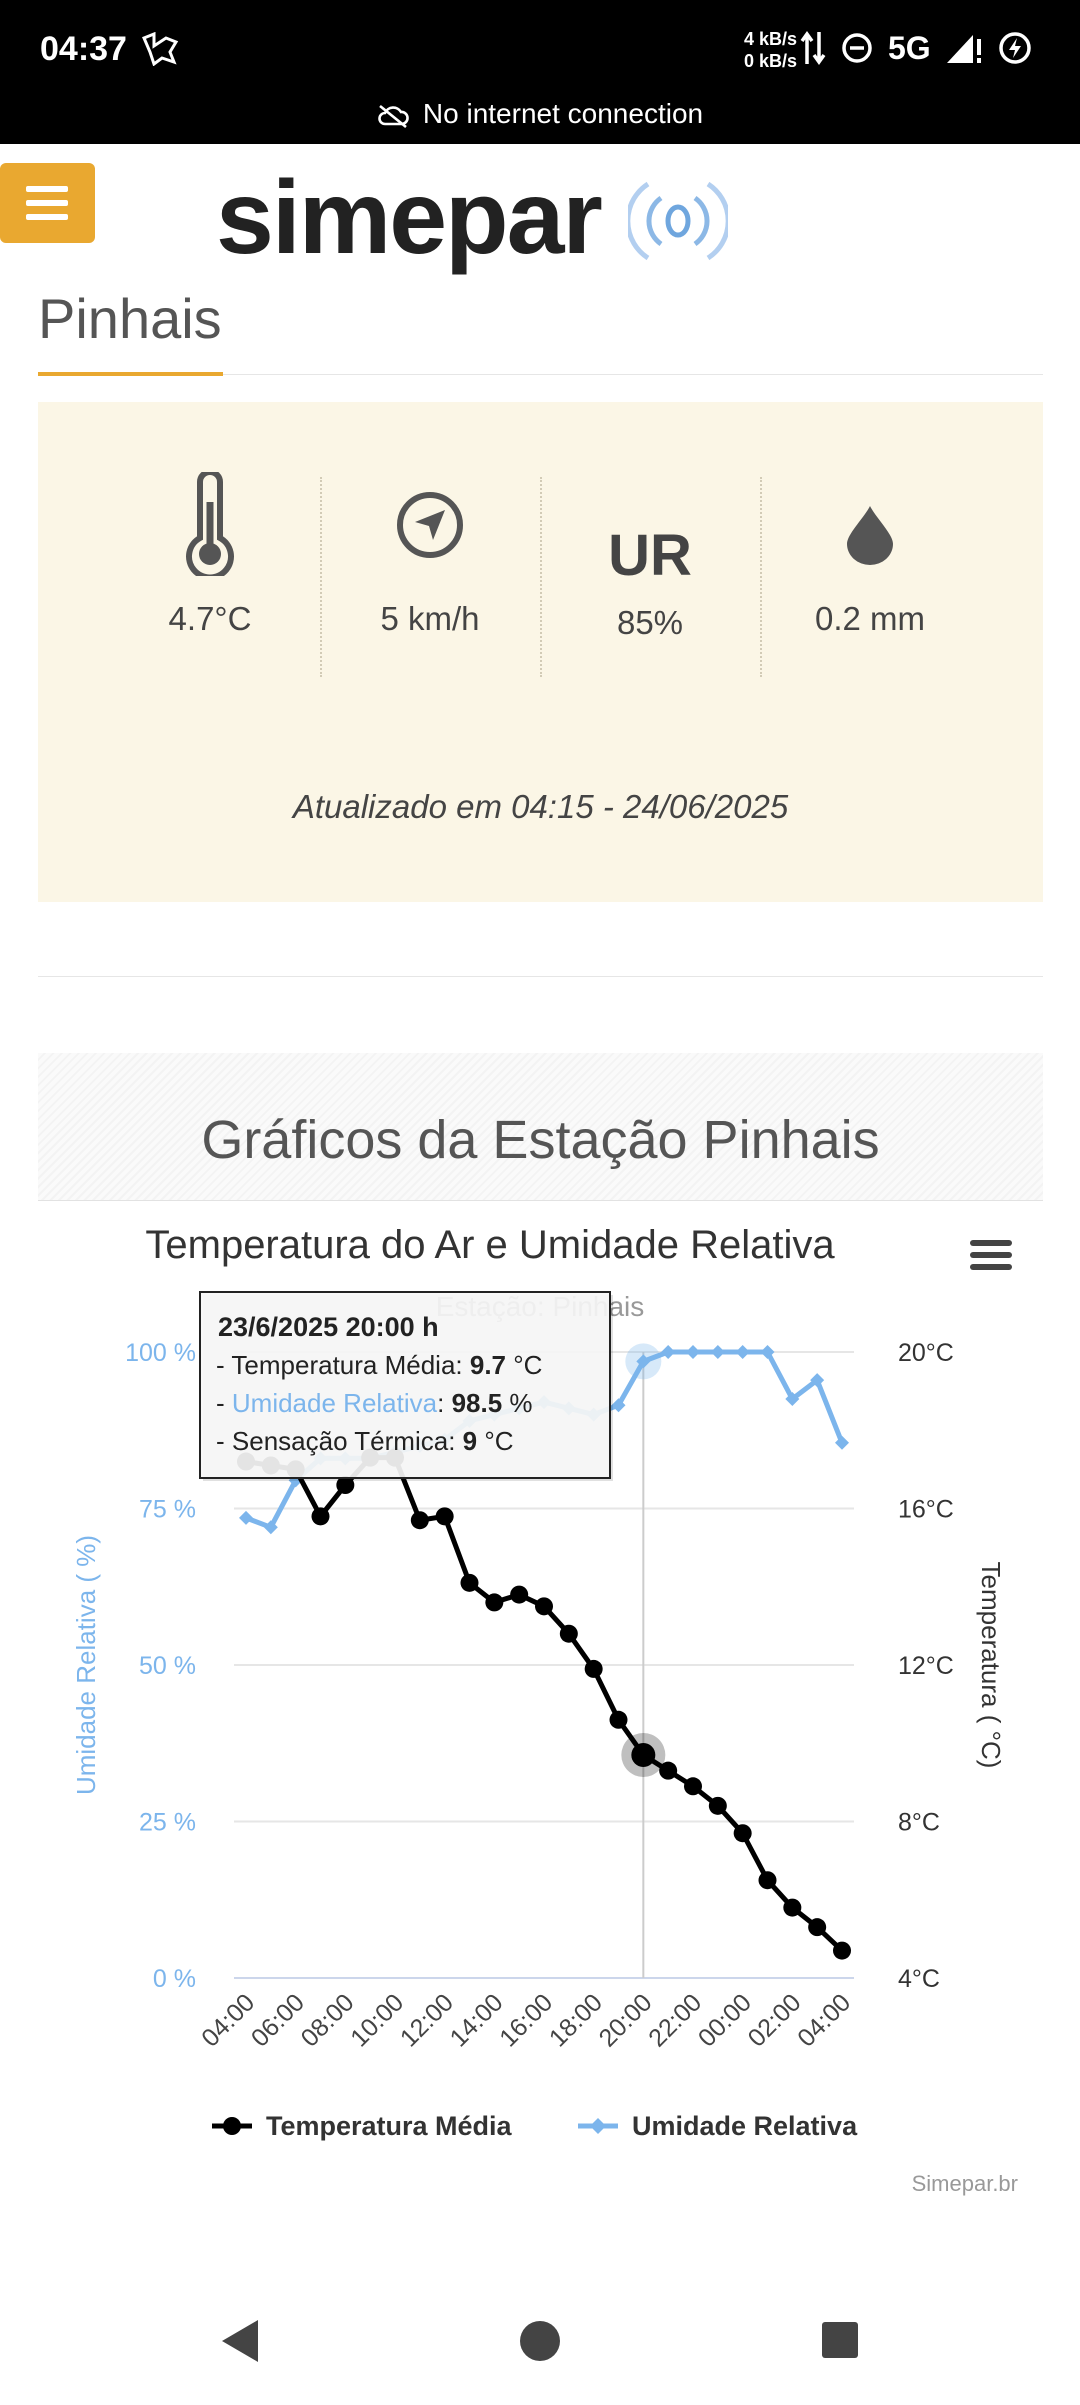  I want to click on y-left-tick-label: 0 %, so click(174, 1979).